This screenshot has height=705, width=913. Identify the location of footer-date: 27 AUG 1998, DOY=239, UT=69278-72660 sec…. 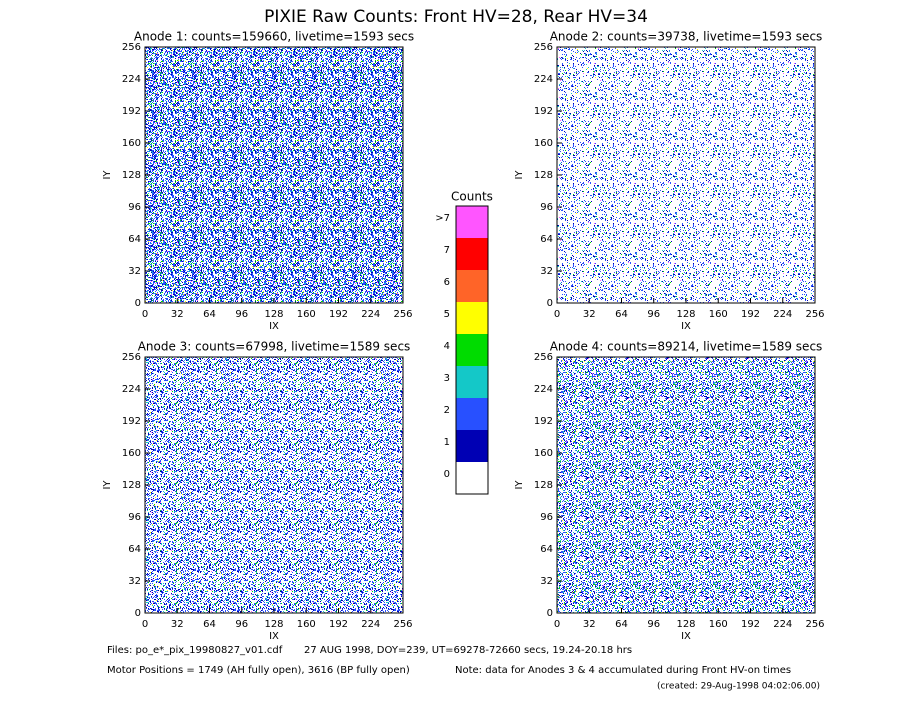
(468, 650).